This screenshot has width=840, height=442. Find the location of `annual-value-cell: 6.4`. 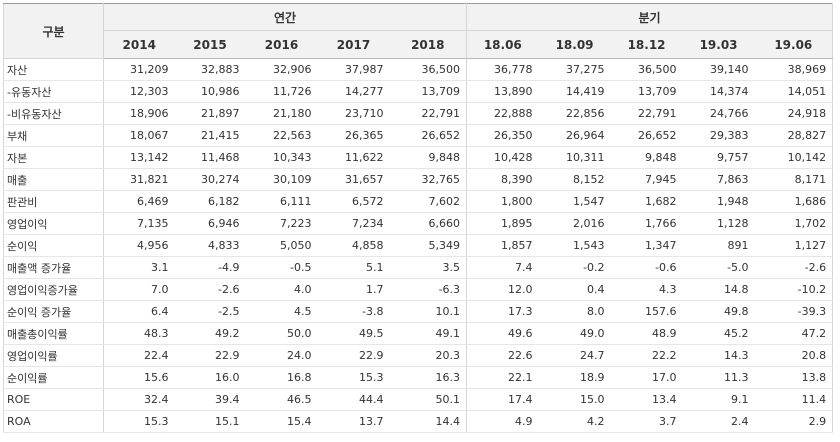

annual-value-cell: 6.4 is located at coordinates (139, 311).